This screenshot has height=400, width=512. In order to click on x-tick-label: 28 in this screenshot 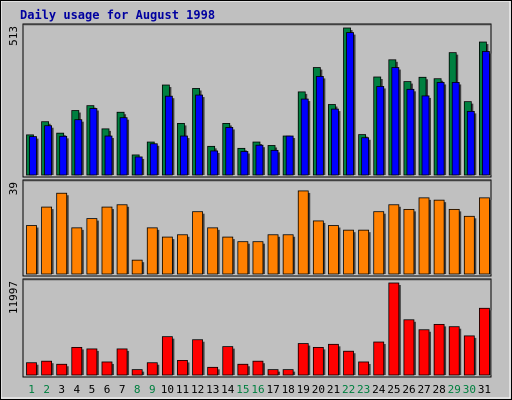, I will do `click(439, 389)`.